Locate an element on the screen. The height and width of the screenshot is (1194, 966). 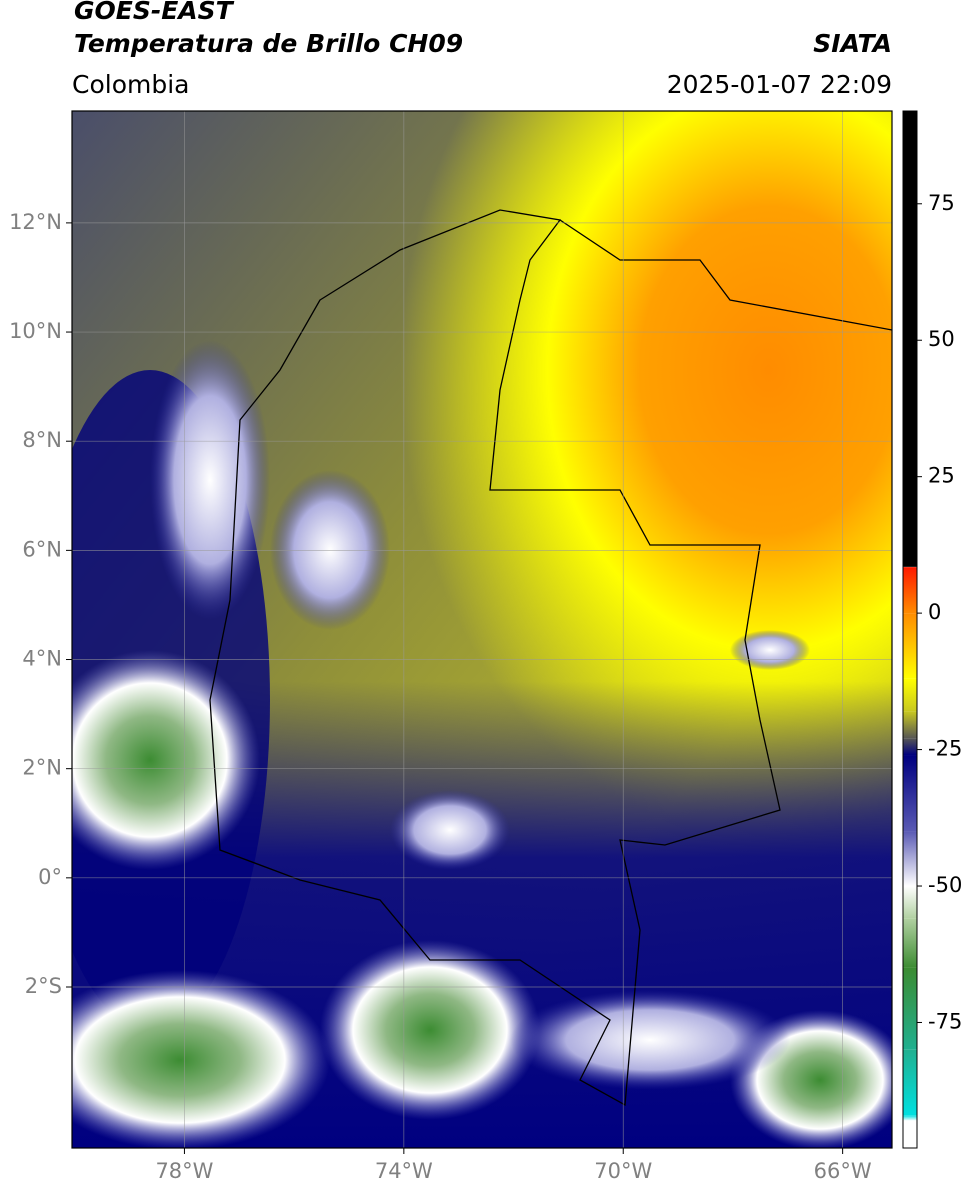
y-tick-label: 2°S is located at coordinates (43, 986).